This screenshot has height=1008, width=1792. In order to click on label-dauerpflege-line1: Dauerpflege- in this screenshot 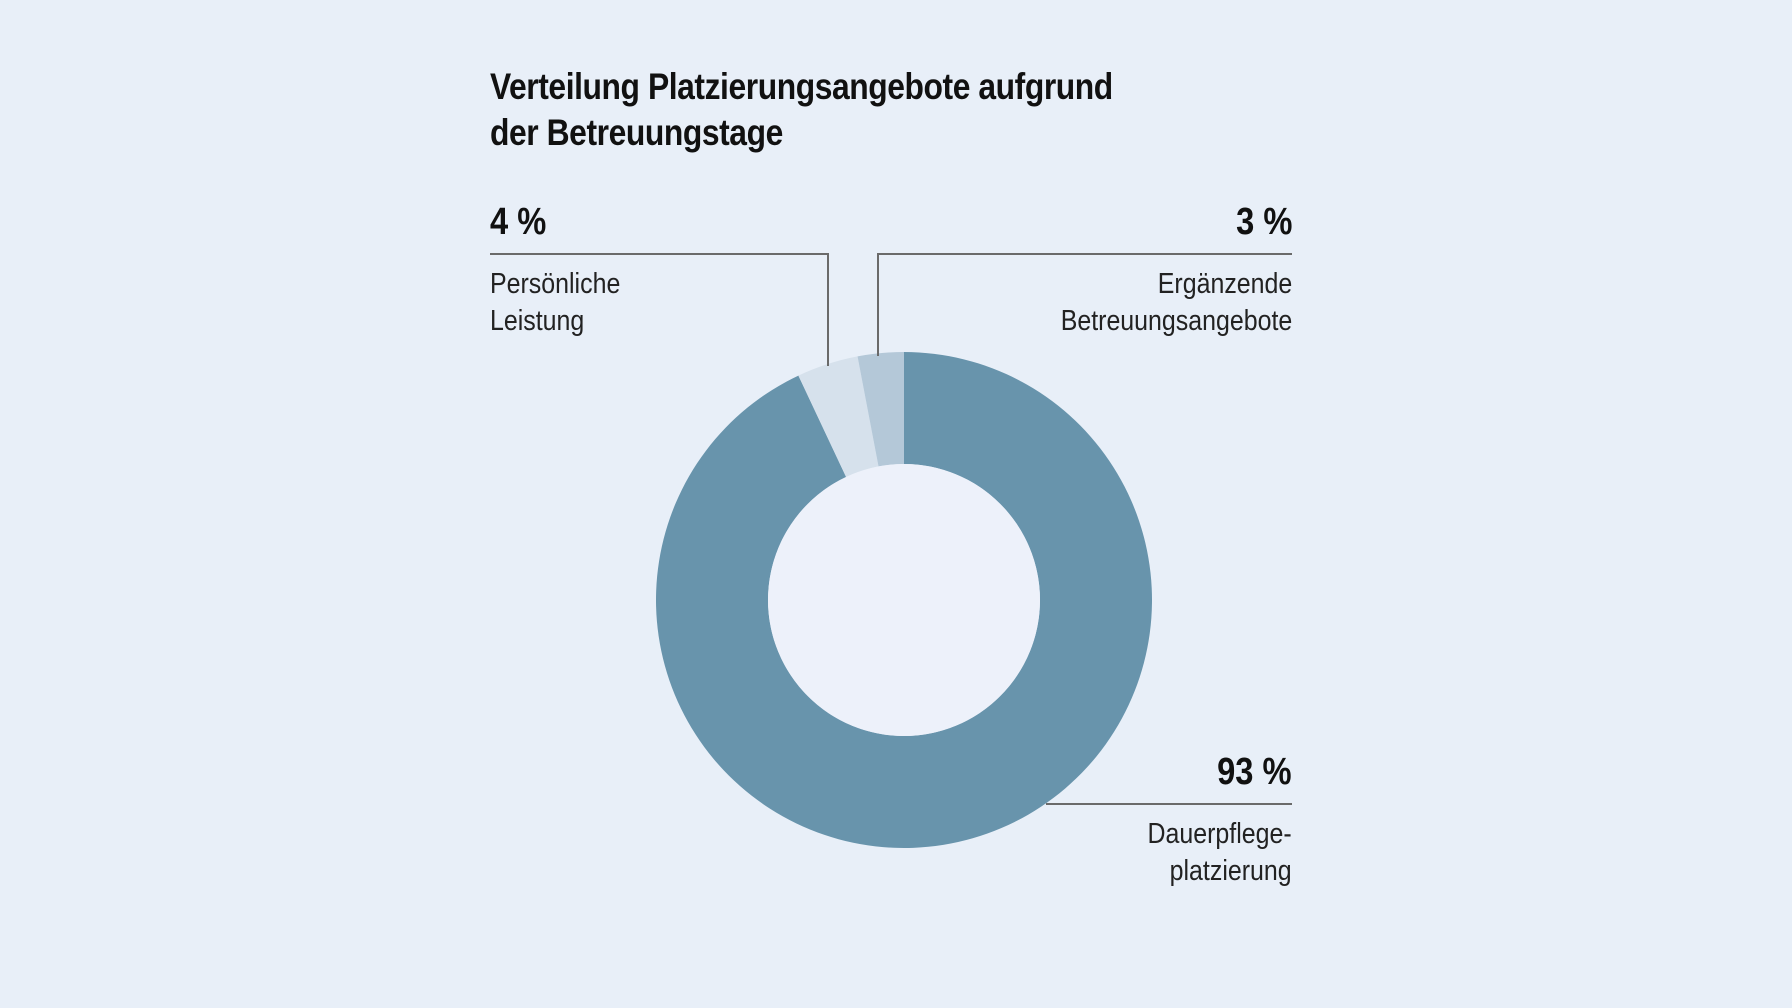, I will do `click(1219, 834)`.